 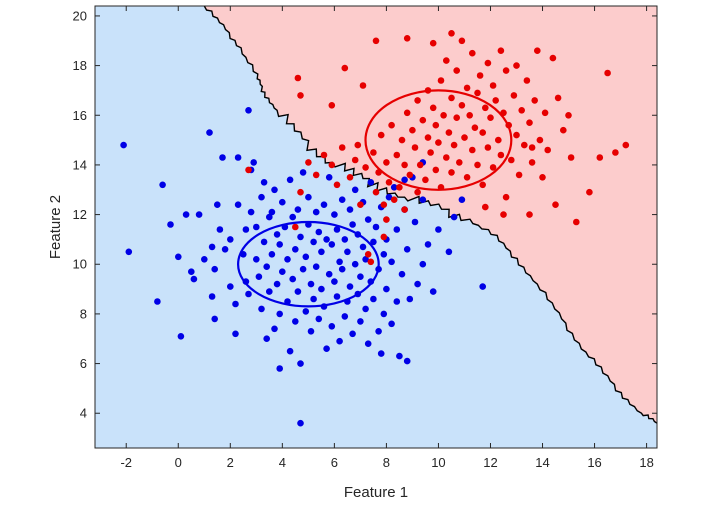 I want to click on y-tick-label: 4, so click(x=83, y=413).